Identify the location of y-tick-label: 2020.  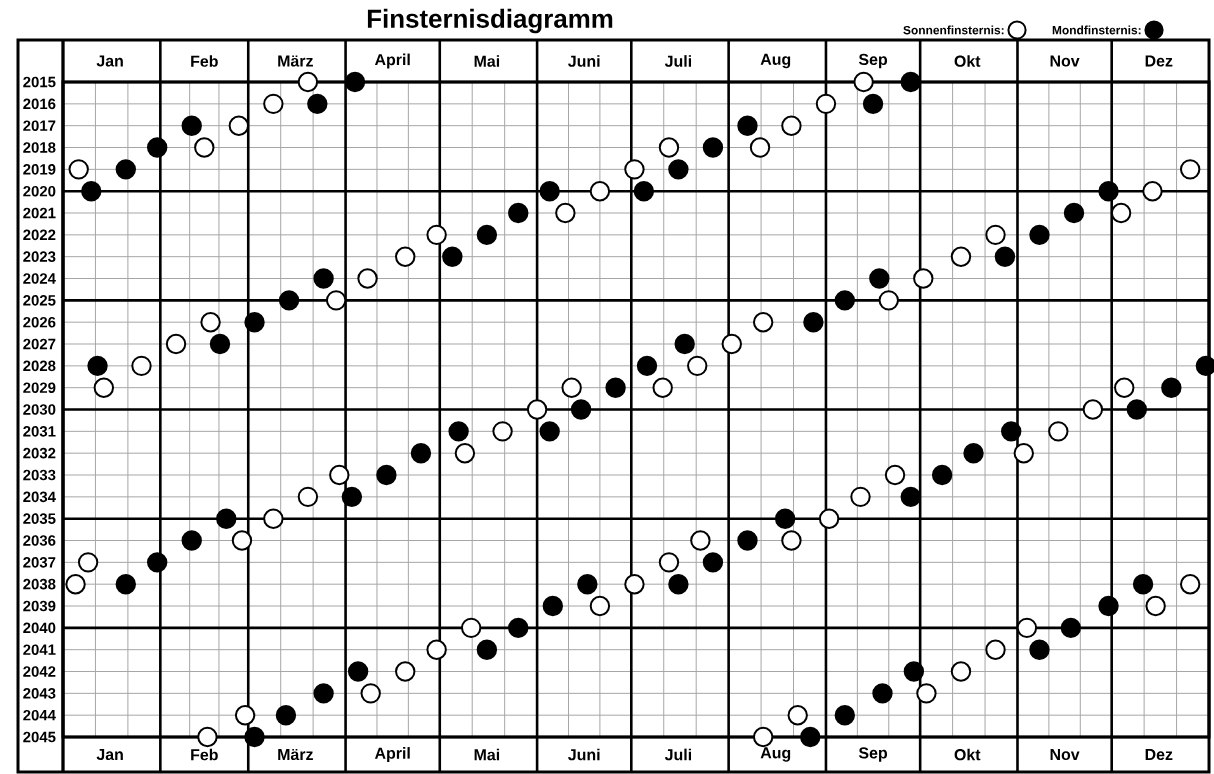
(39, 191).